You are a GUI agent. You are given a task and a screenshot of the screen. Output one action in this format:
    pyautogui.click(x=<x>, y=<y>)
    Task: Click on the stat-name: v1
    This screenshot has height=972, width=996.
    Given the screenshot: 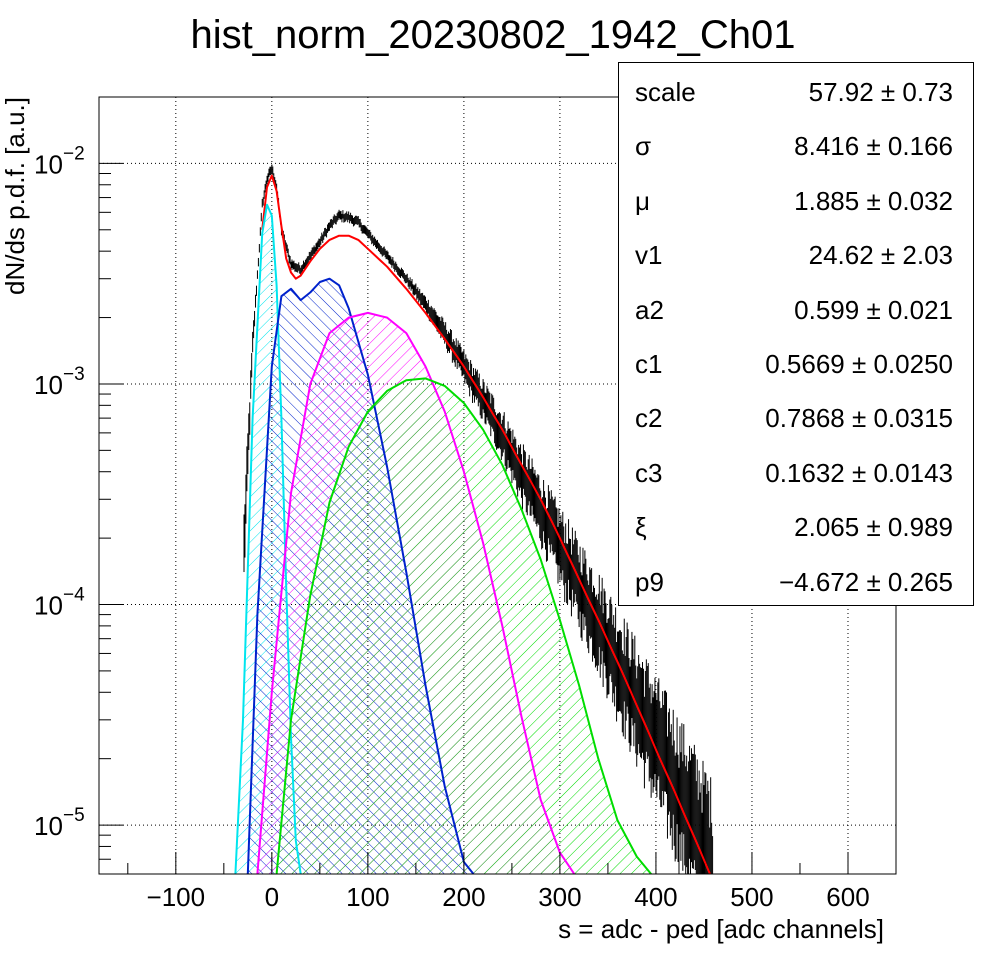 What is the action you would take?
    pyautogui.click(x=649, y=255)
    